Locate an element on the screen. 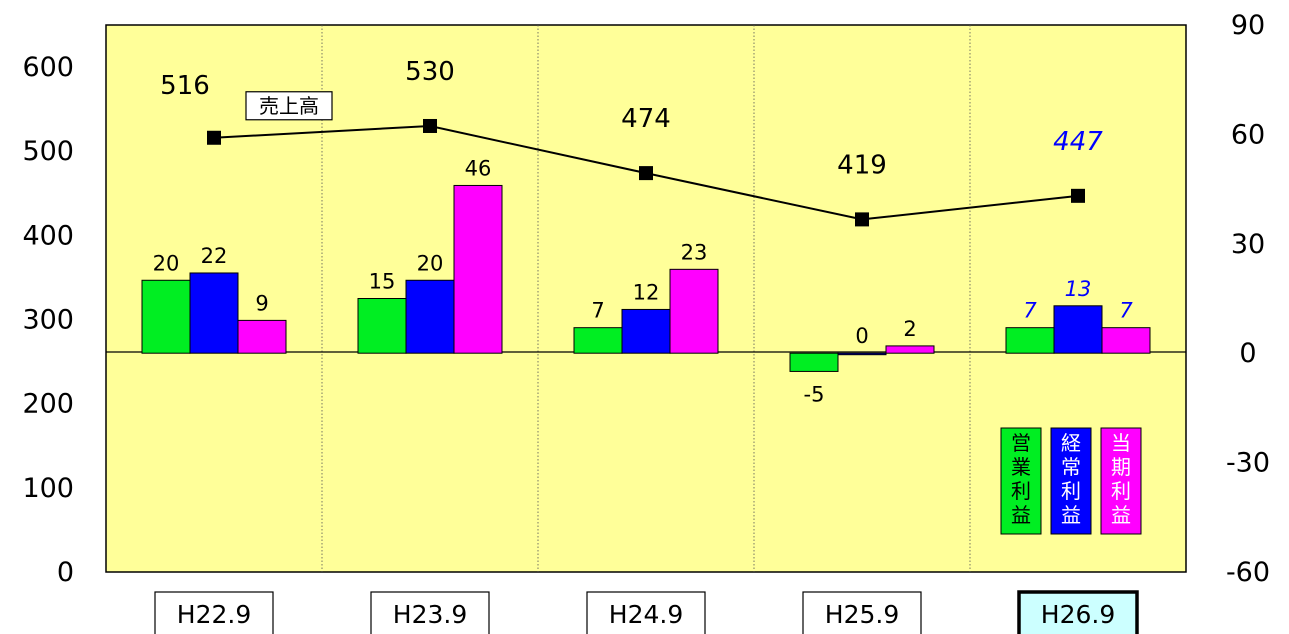 Image resolution: width=1289 pixels, height=634 pixels. line-value-label: 447 is located at coordinates (1078, 142).